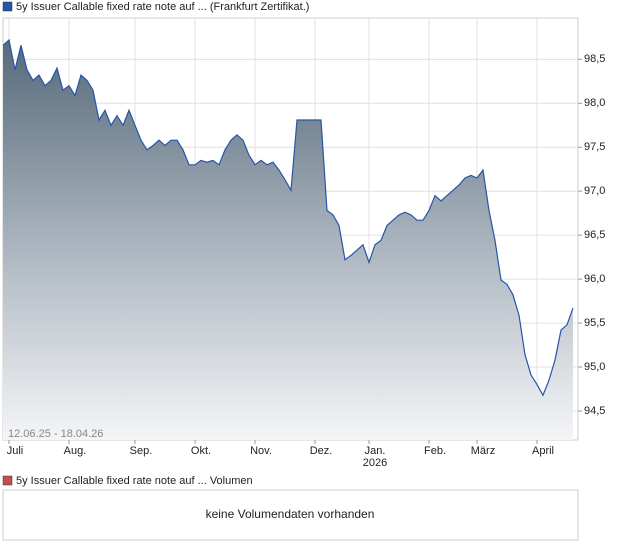 This screenshot has width=620, height=551. What do you see at coordinates (594, 59) in the screenshot?
I see `y-tick-label: 98,5` at bounding box center [594, 59].